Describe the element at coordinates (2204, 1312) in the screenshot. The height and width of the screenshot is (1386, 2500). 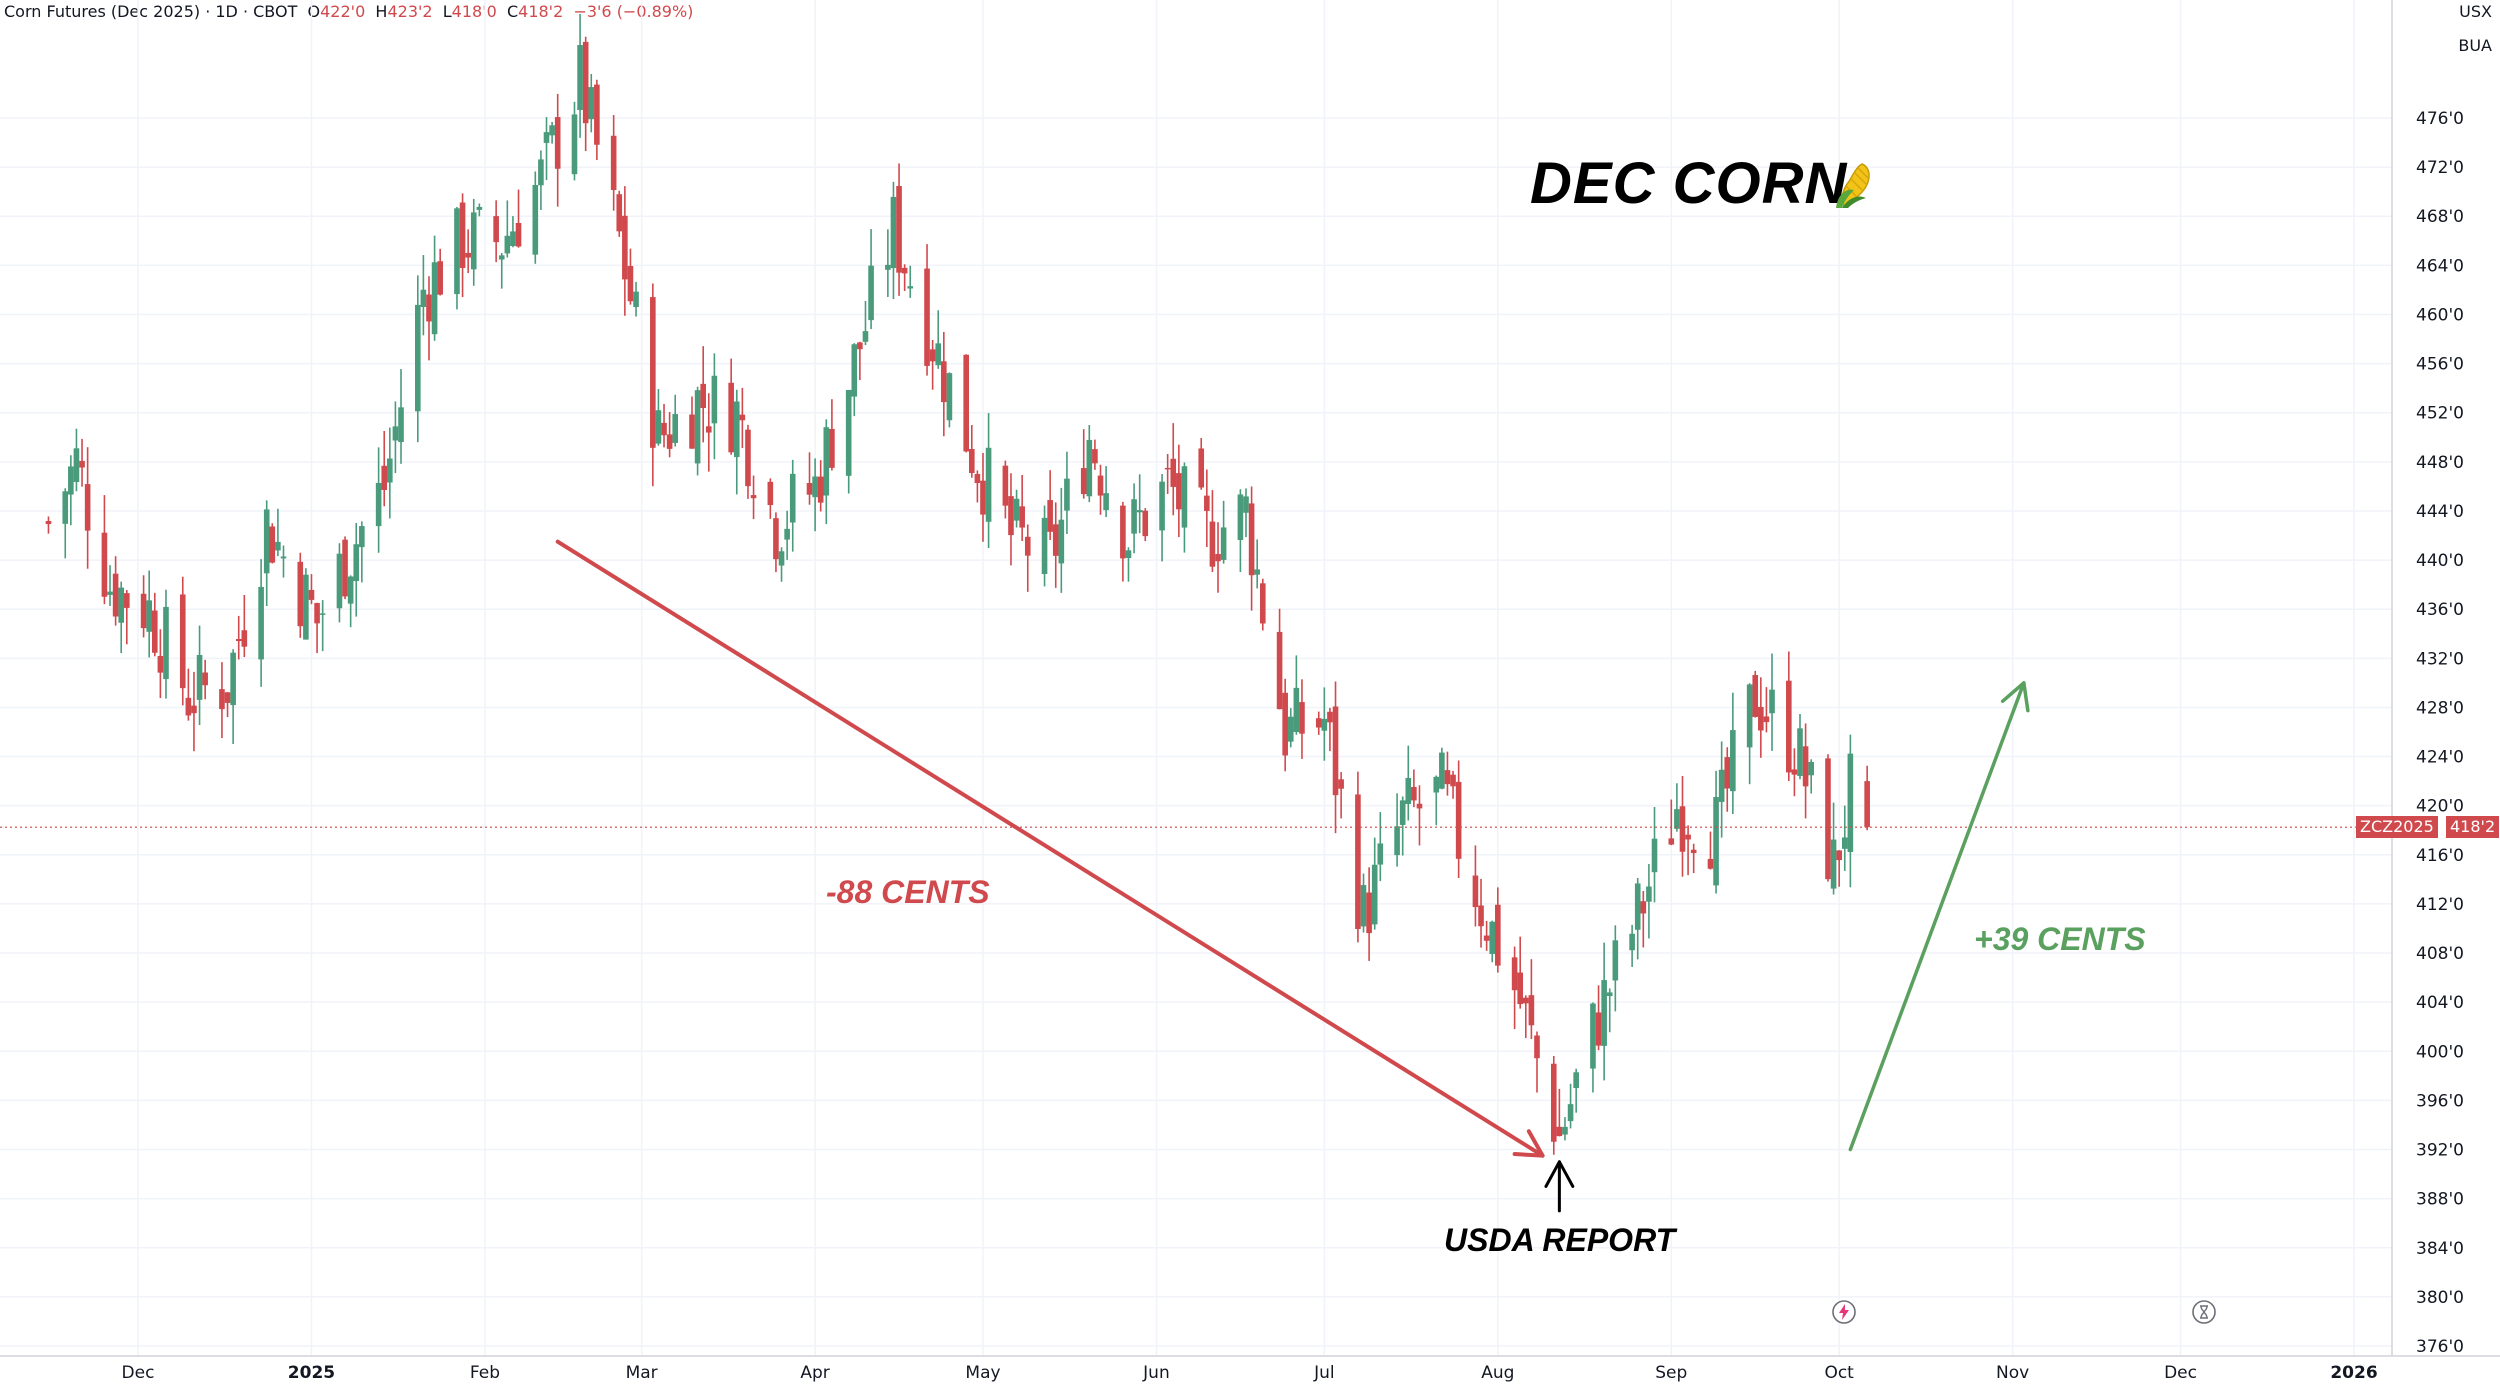
I see `hourglass-icon` at that location.